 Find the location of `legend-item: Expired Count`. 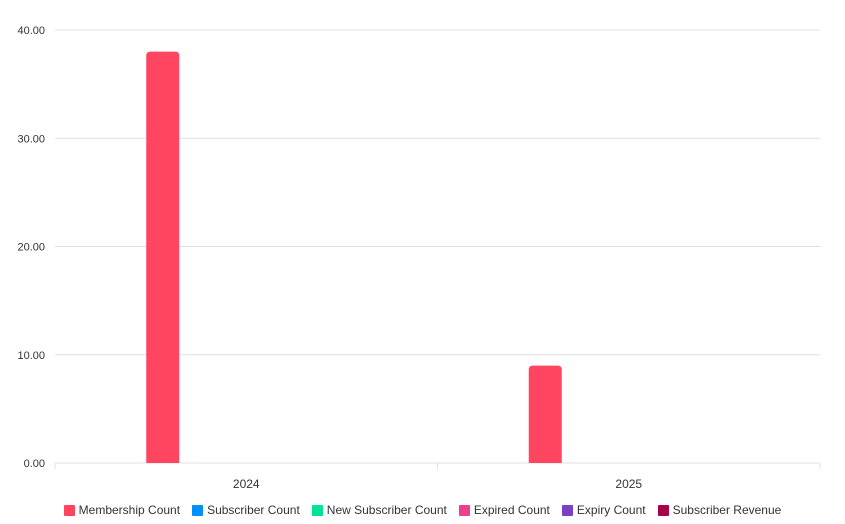

legend-item: Expired Count is located at coordinates (504, 510).